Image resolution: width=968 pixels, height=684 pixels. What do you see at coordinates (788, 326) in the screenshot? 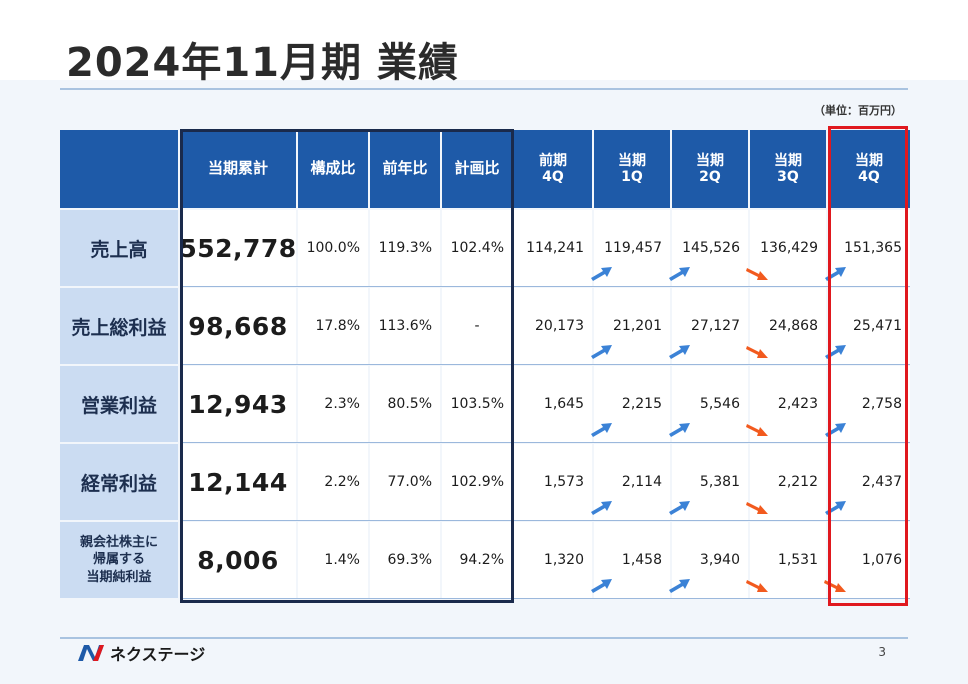
I see `q3-value: 24,868` at bounding box center [788, 326].